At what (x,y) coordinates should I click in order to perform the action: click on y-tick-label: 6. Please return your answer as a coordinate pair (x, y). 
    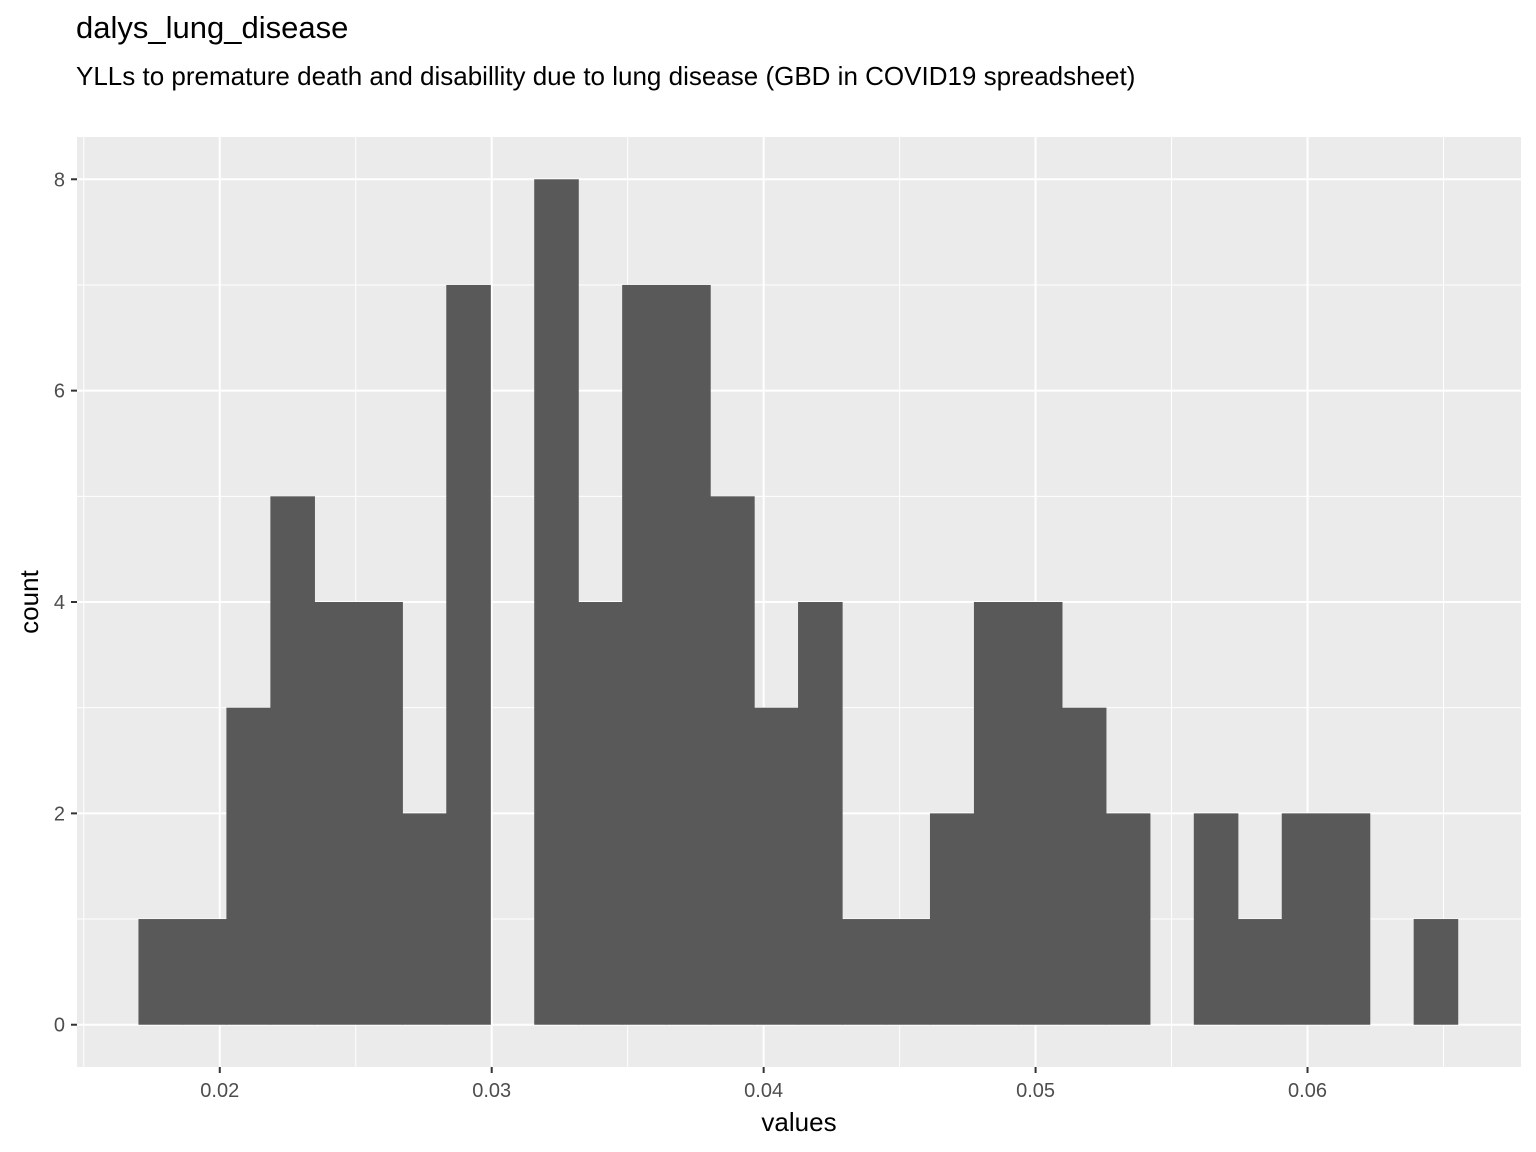
    Looking at the image, I should click on (59, 392).